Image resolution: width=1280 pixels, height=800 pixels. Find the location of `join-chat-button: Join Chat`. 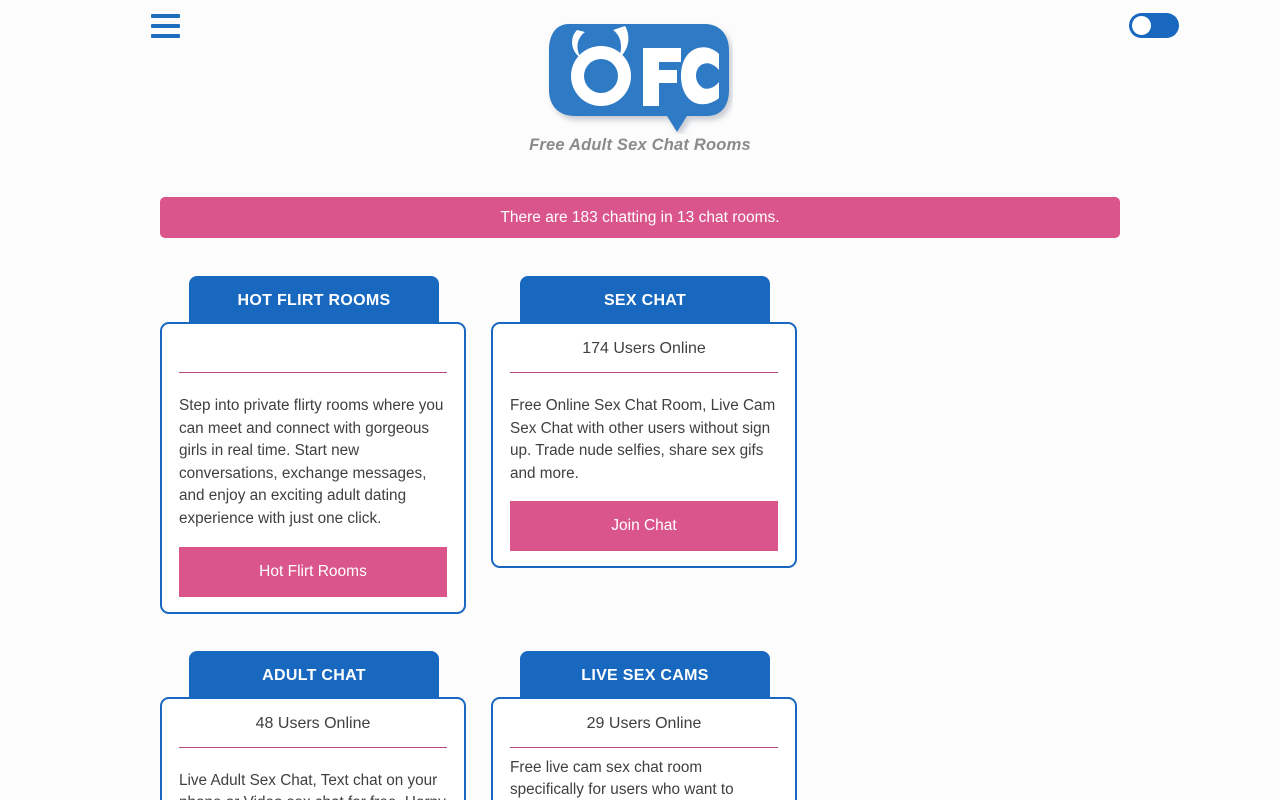

join-chat-button: Join Chat is located at coordinates (644, 526).